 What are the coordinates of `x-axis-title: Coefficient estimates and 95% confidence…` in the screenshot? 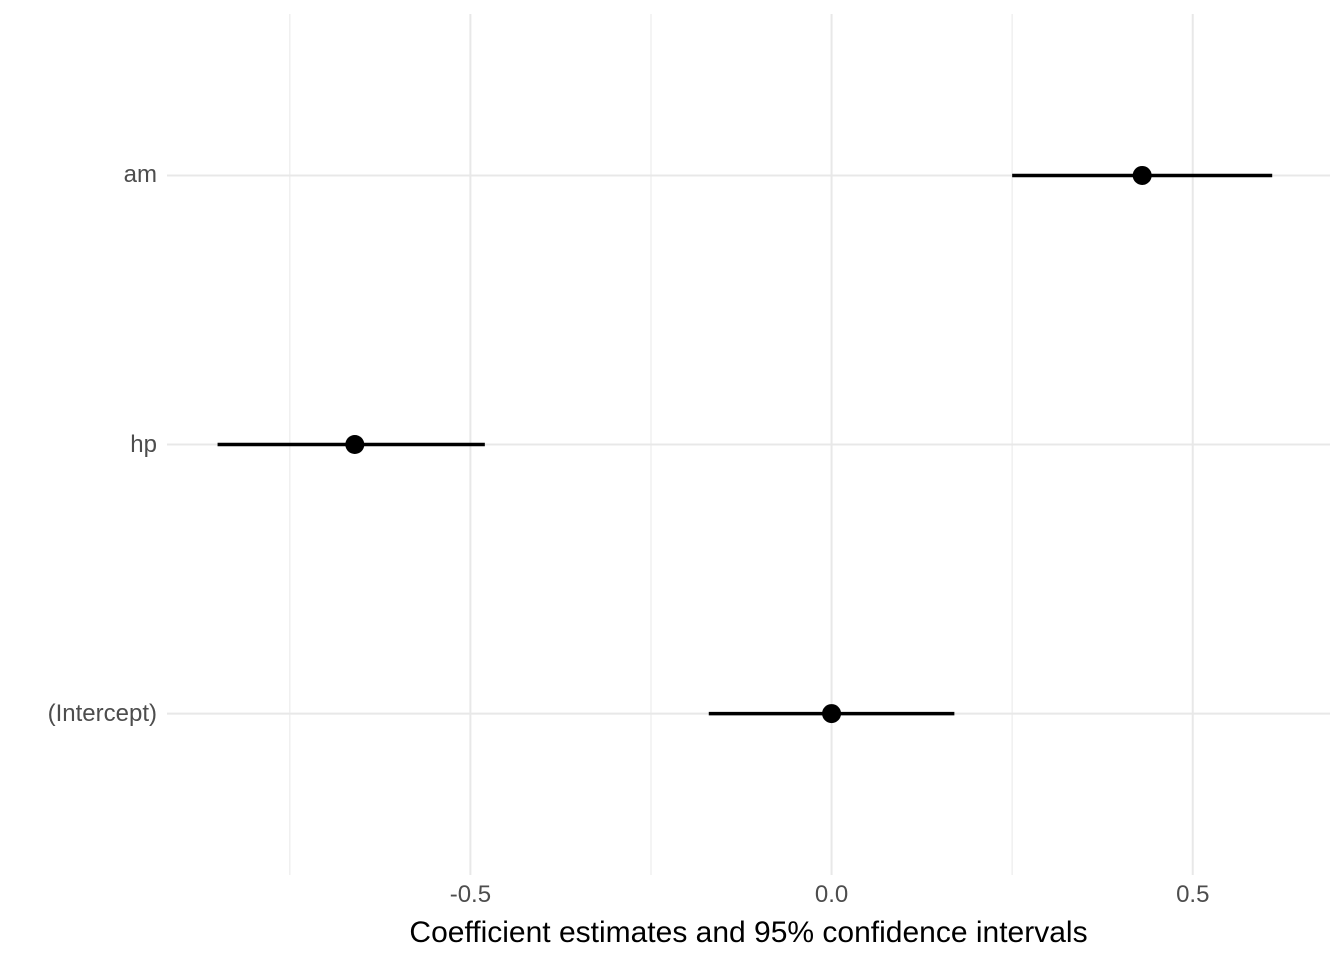 It's located at (748, 932).